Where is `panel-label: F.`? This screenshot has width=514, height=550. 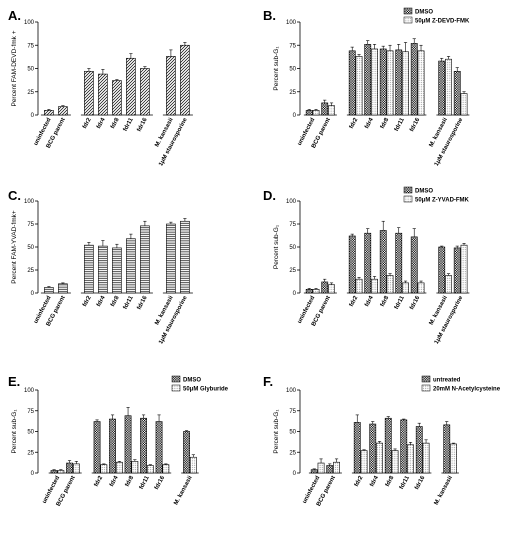
panel-label: F. is located at coordinates (268, 381).